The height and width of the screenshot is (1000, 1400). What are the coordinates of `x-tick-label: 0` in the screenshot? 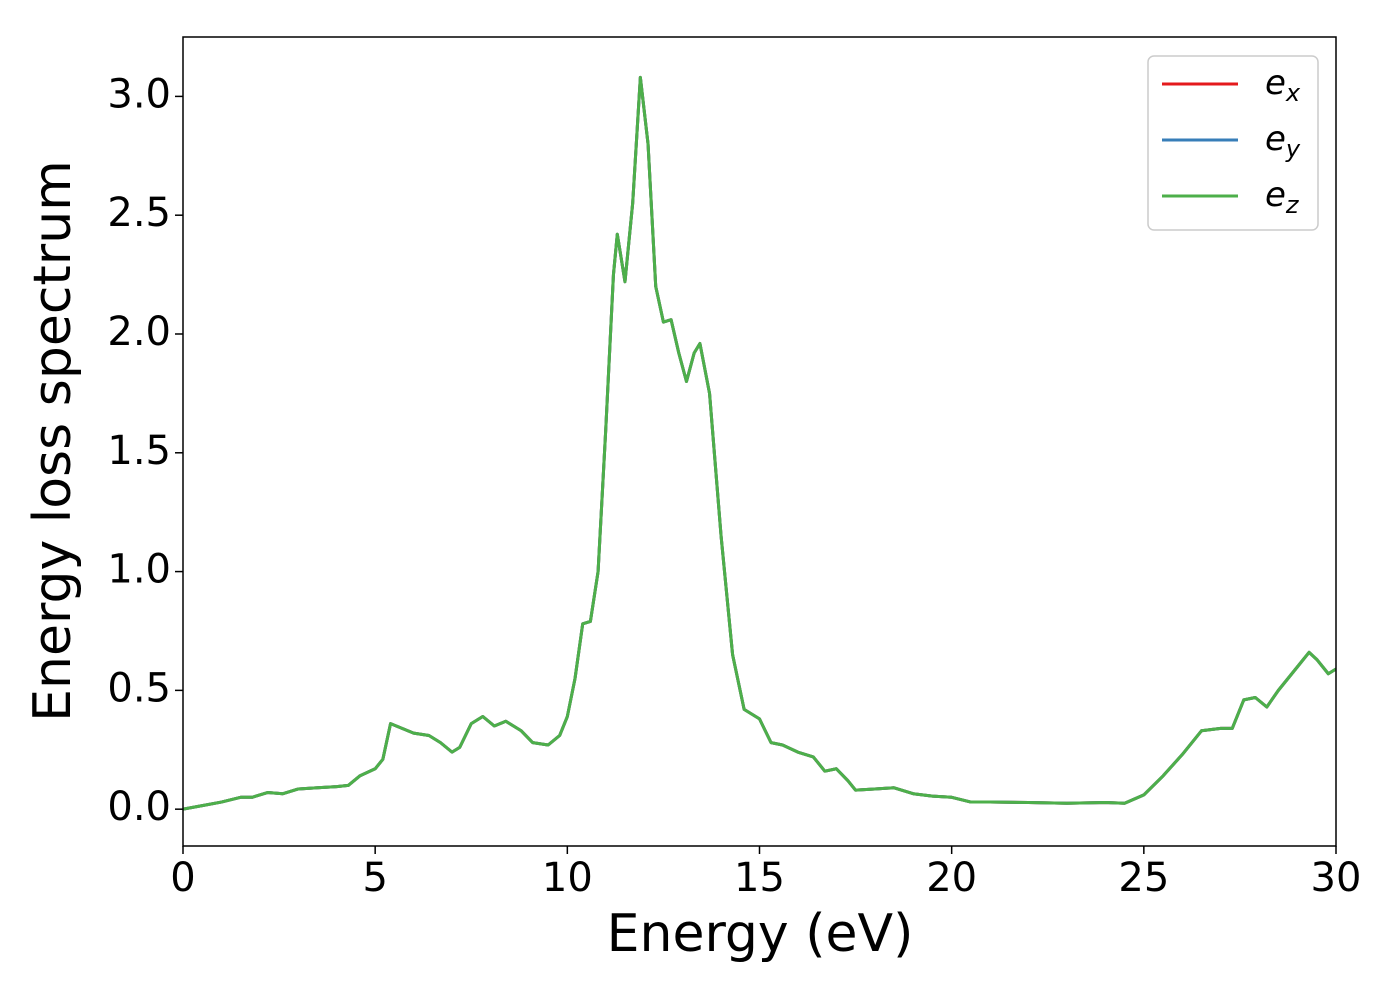 It's located at (182, 878).